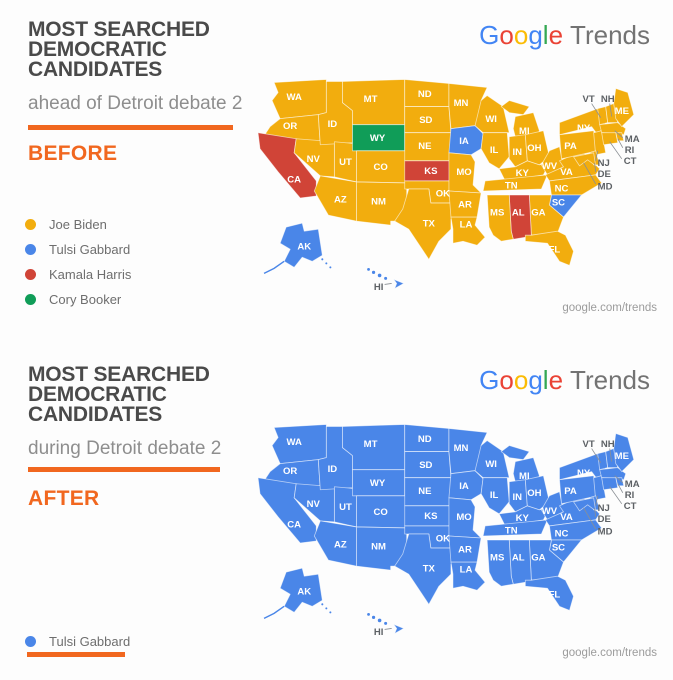  I want to click on state-AK, so click(301, 245).